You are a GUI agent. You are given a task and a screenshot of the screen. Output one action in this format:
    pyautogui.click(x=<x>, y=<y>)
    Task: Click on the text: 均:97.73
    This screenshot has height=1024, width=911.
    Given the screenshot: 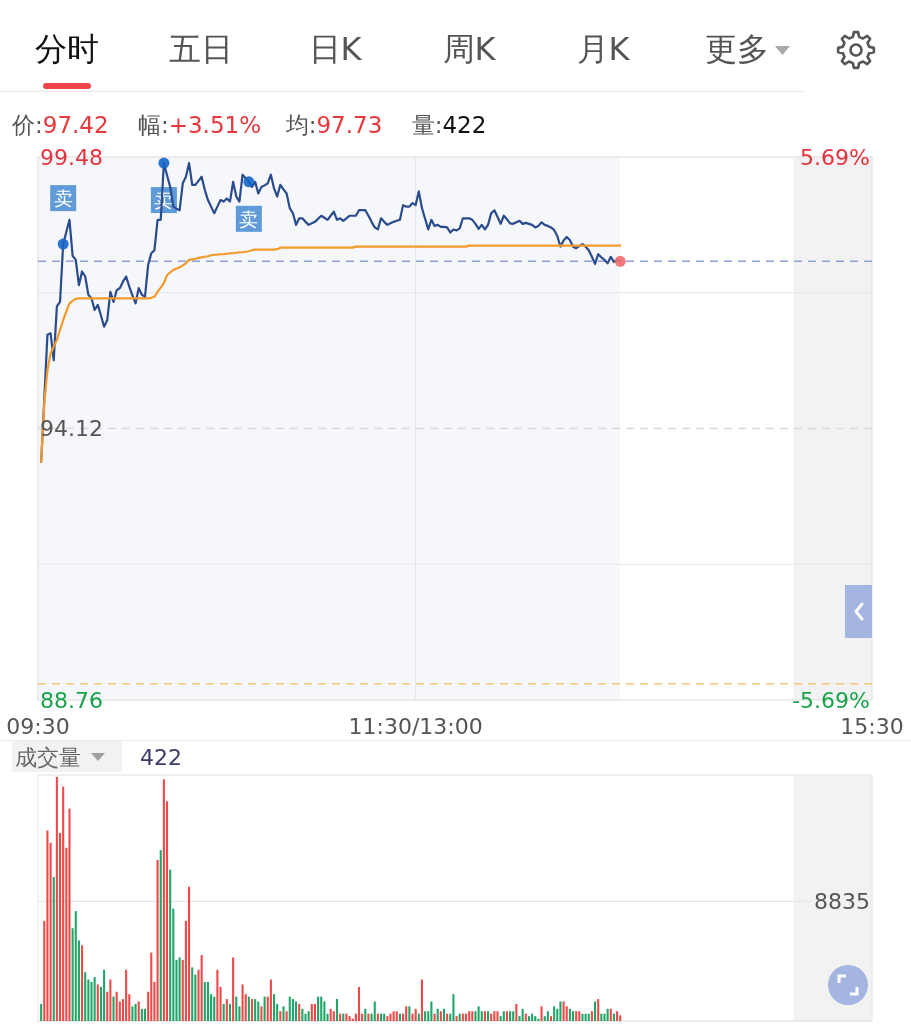 What is the action you would take?
    pyautogui.click(x=333, y=125)
    